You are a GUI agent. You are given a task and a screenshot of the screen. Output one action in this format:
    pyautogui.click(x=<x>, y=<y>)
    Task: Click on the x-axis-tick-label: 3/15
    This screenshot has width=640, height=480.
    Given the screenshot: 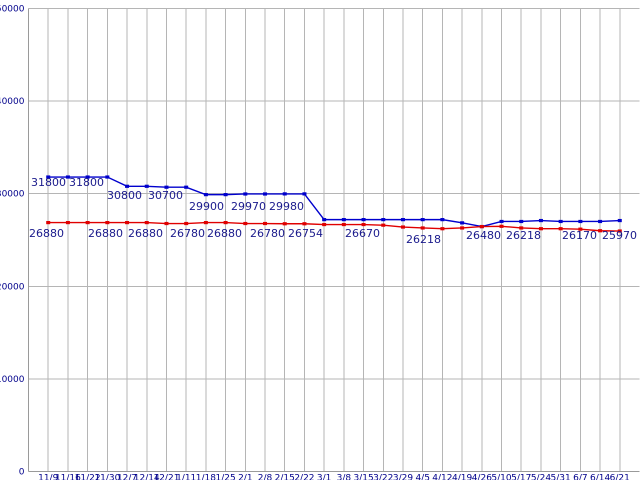 What is the action you would take?
    pyautogui.click(x=363, y=477)
    